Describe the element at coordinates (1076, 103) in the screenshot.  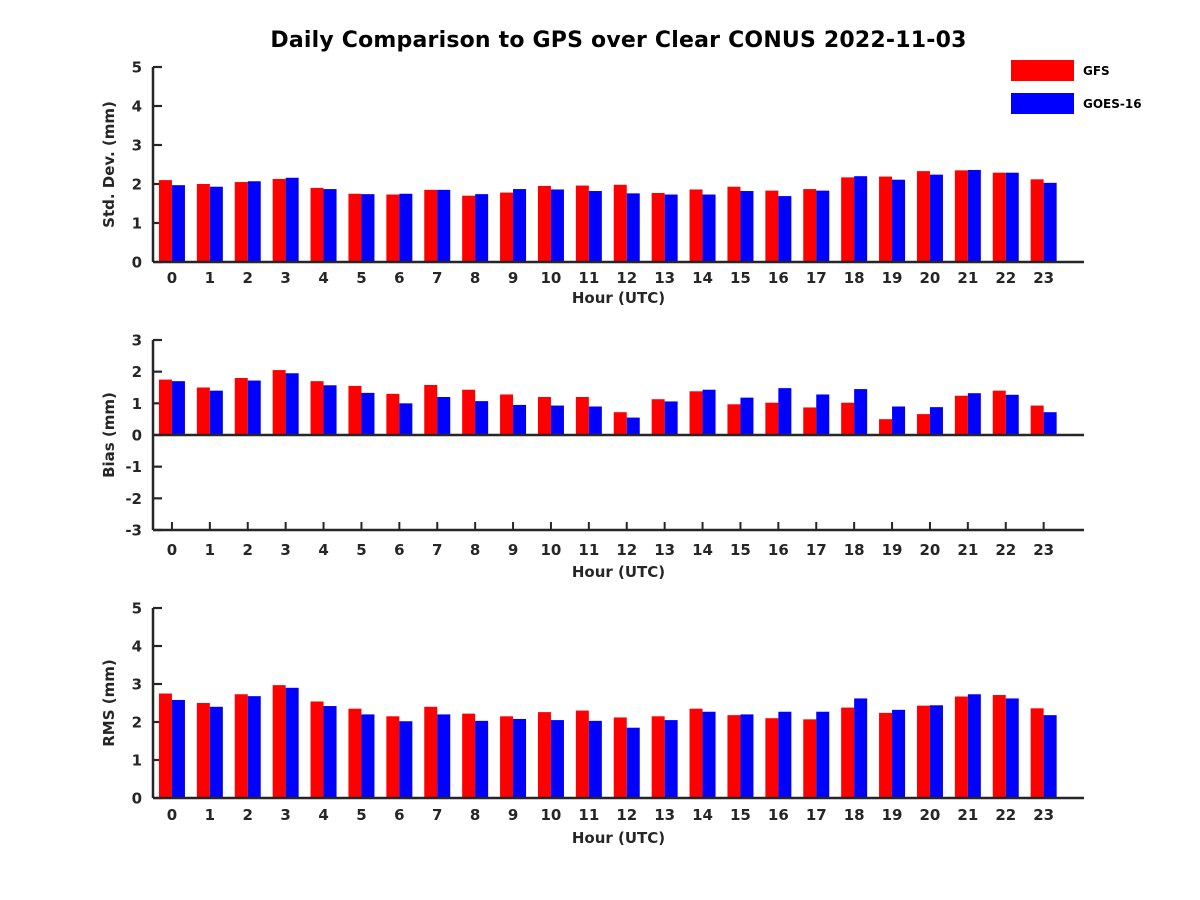
I see `legend-item-goes16: GOES-16` at that location.